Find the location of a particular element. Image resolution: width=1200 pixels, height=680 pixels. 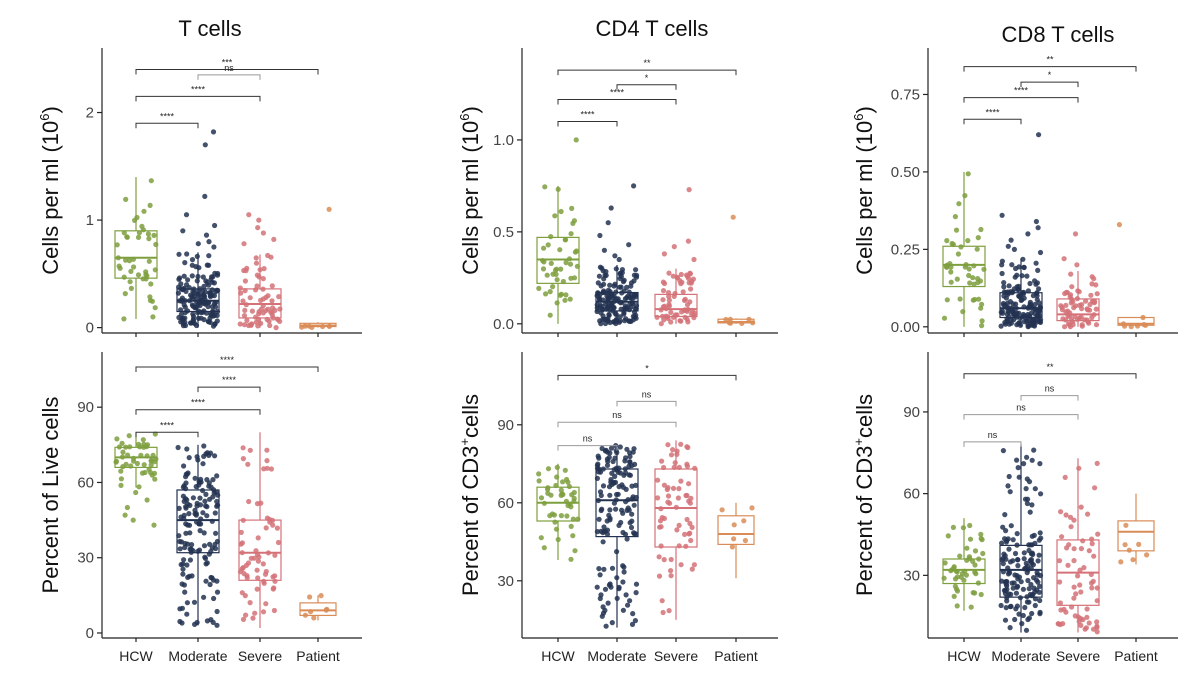

box-hcw is located at coordinates (136, 249).